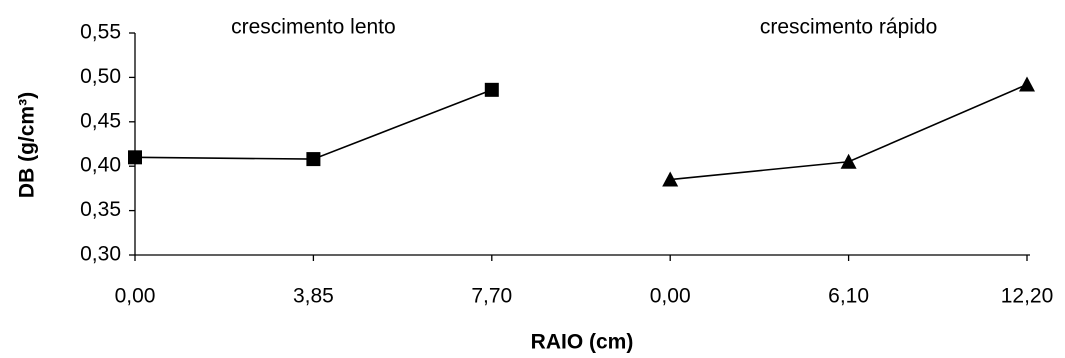 The height and width of the screenshot is (358, 1065). I want to click on y-tick-label: 0,55, so click(100, 32).